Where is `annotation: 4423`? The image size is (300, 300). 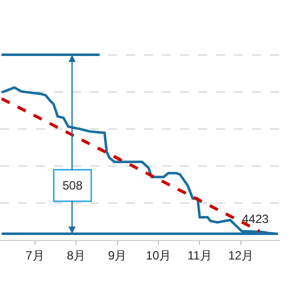 annotation: 4423 is located at coordinates (256, 219).